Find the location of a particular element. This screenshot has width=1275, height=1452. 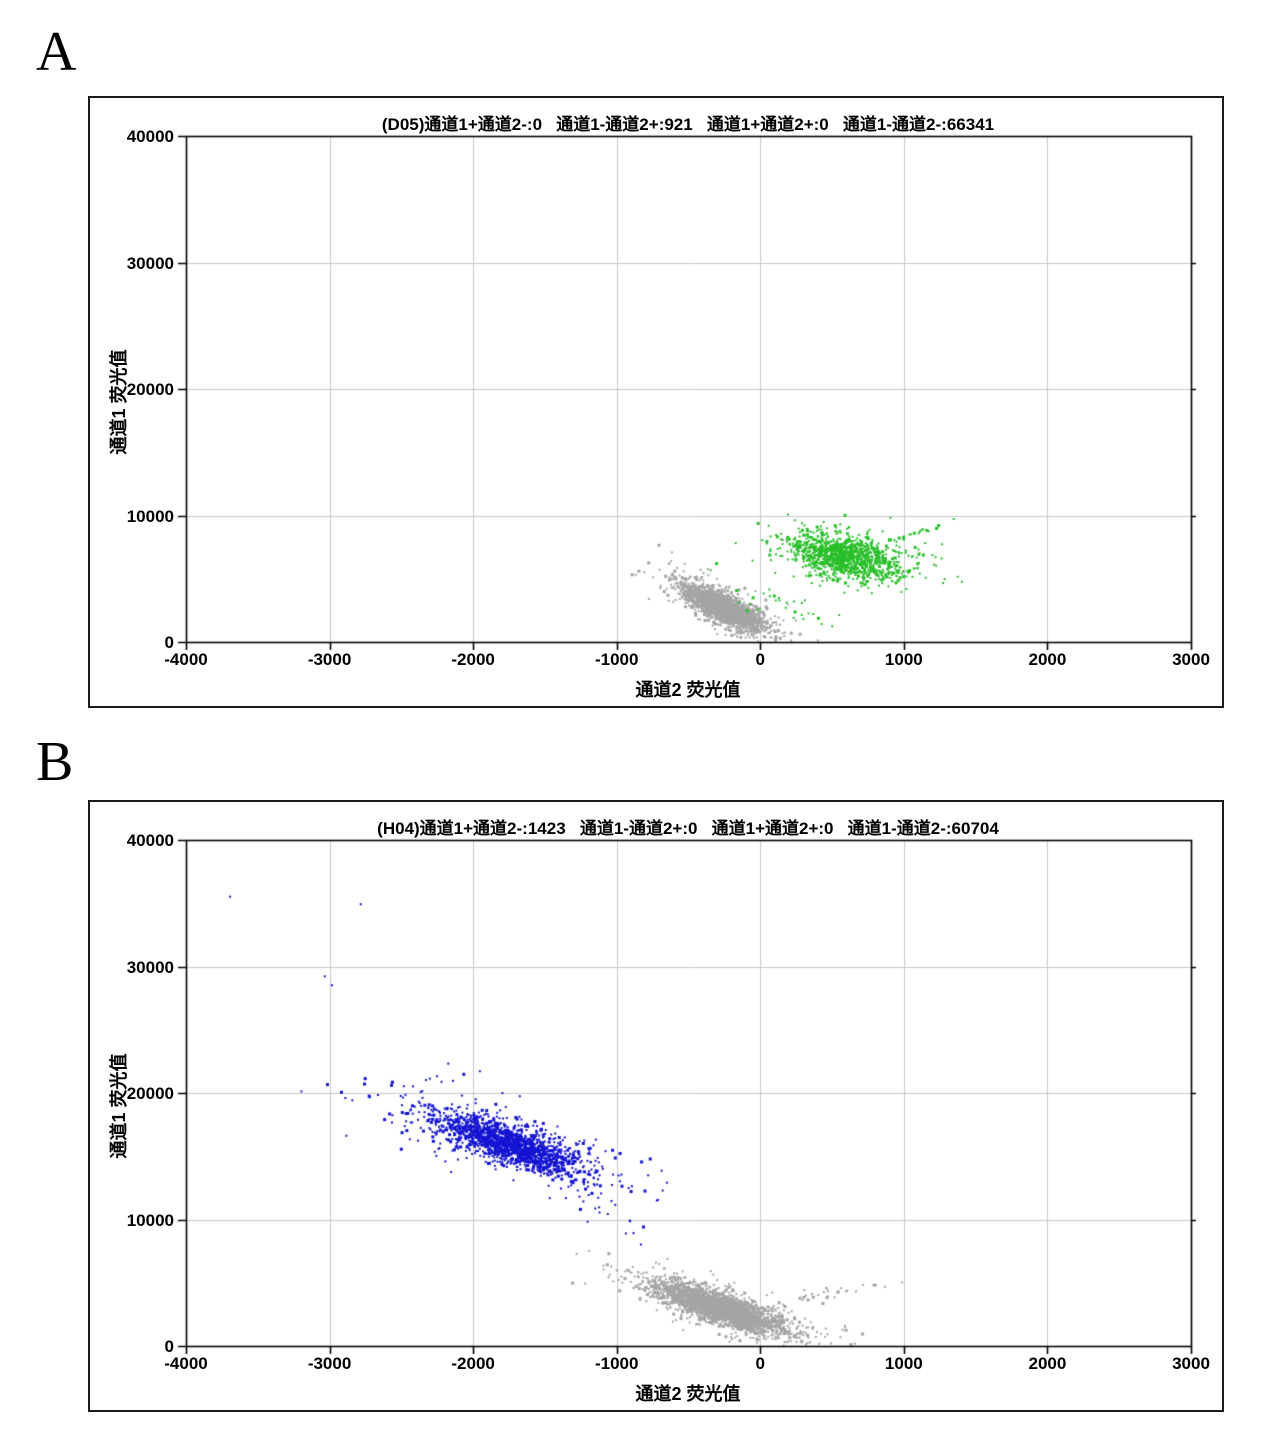

x-axis-label-b: 通道2 荧光值 is located at coordinates (688, 1394).